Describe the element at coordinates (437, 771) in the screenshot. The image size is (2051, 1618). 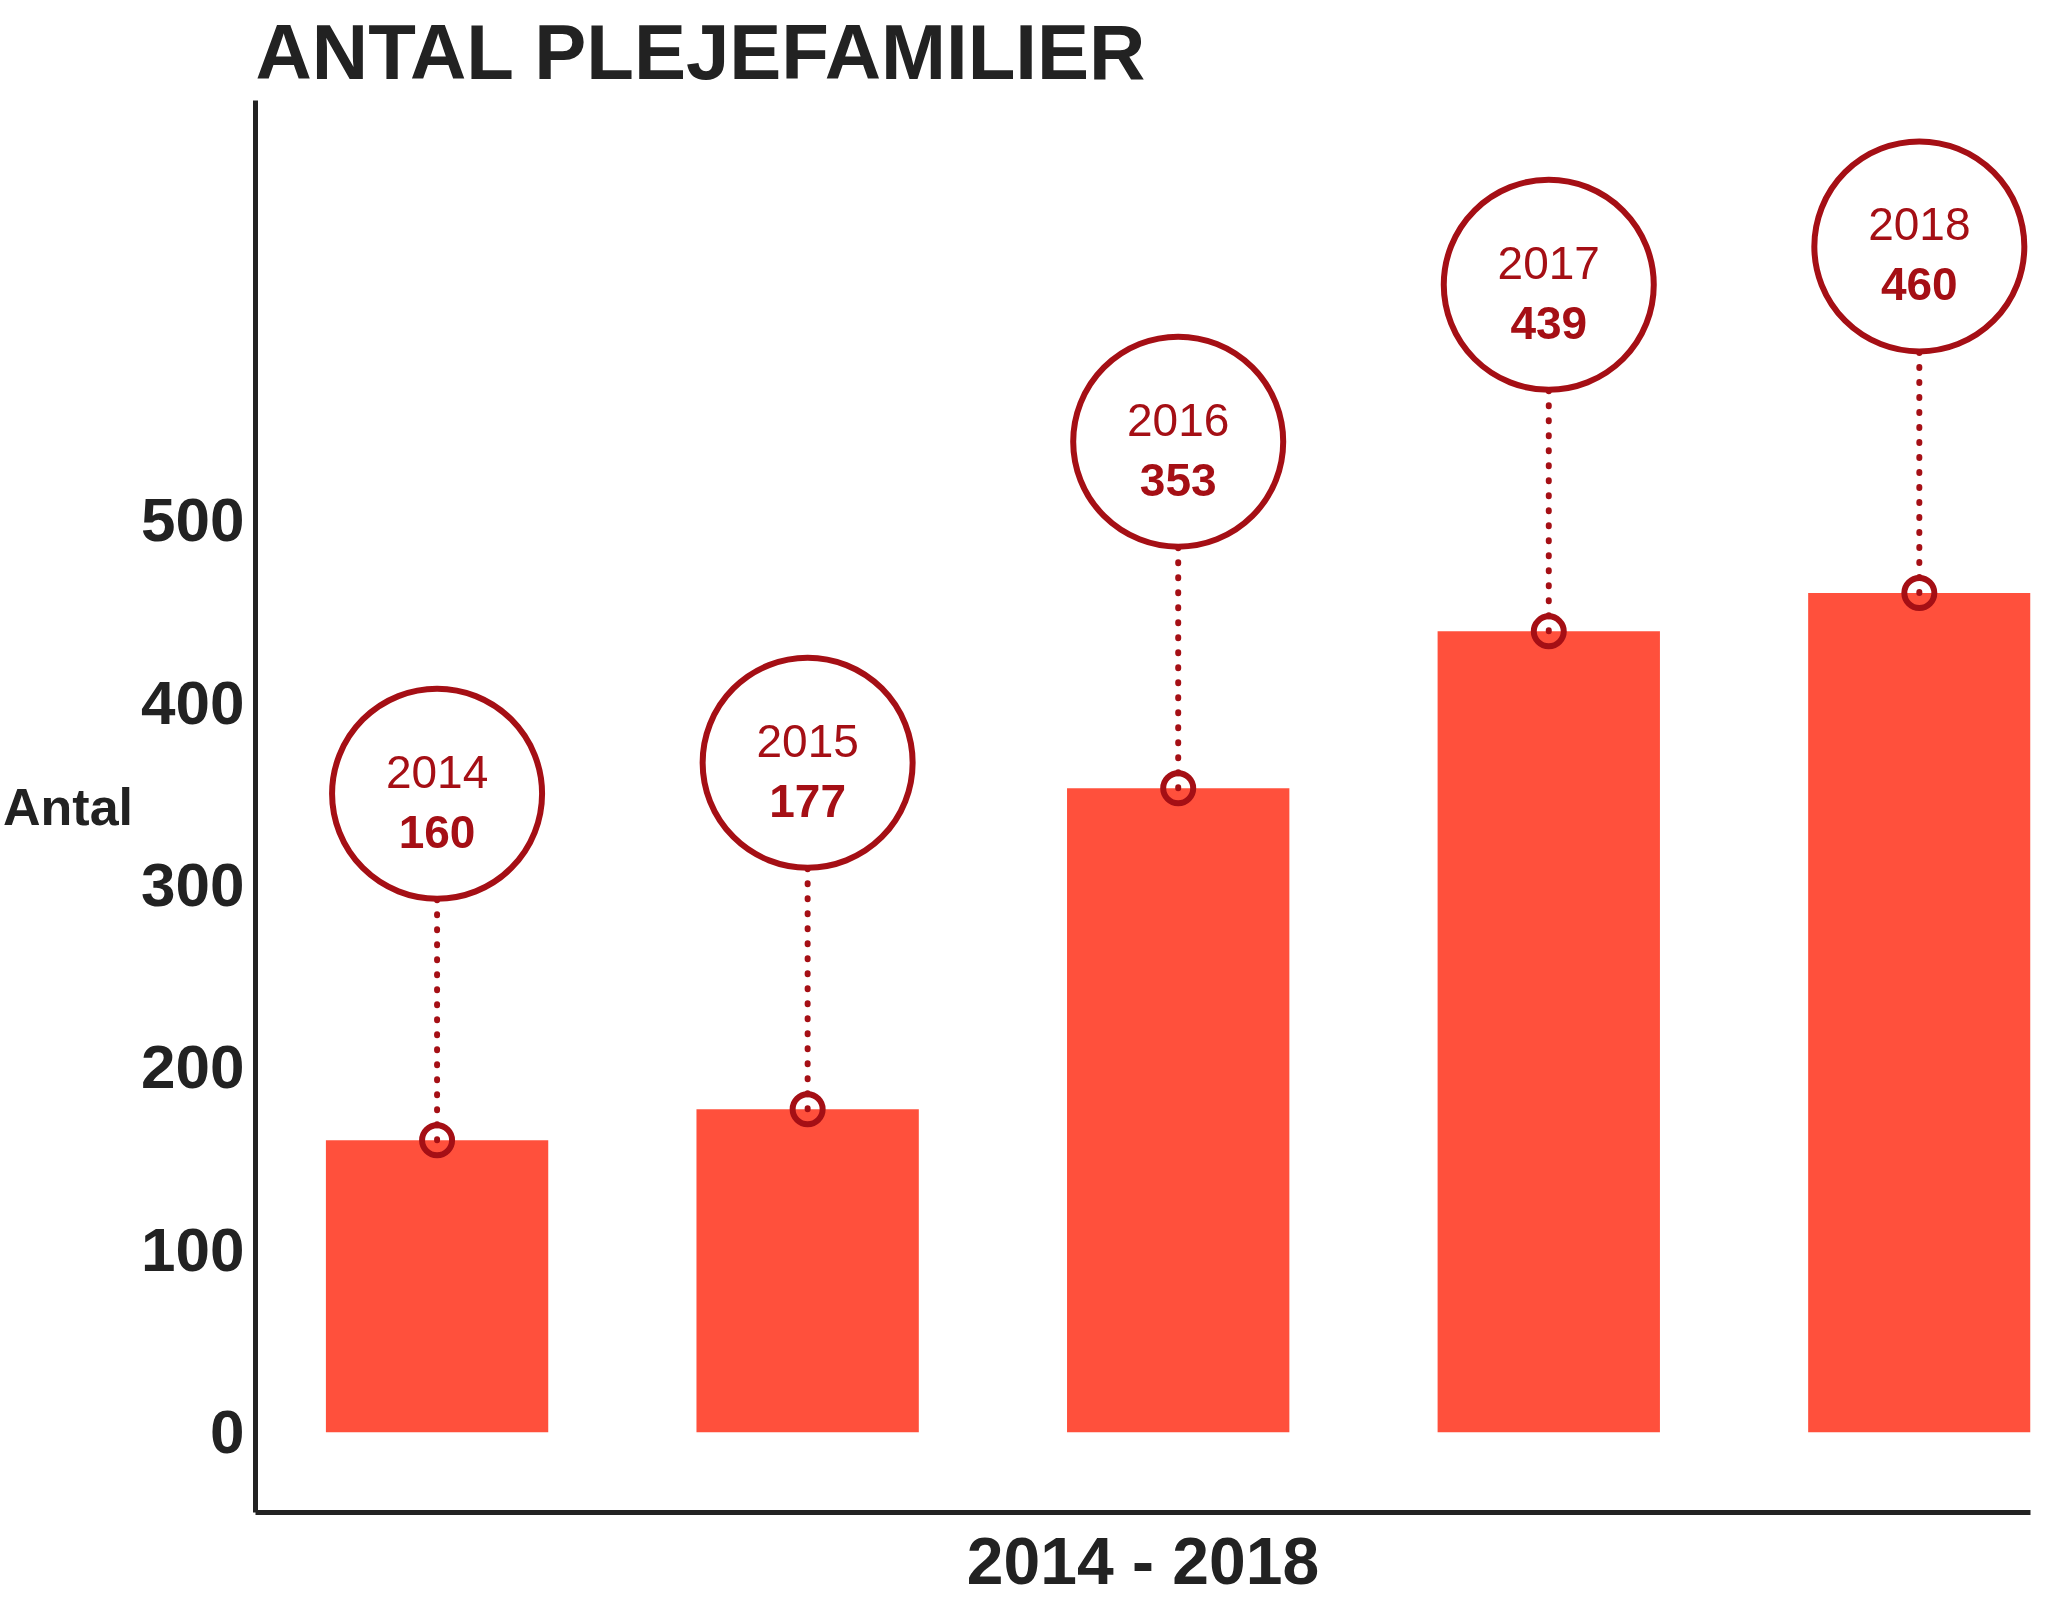
I see `x-tick-label: 2014` at that location.